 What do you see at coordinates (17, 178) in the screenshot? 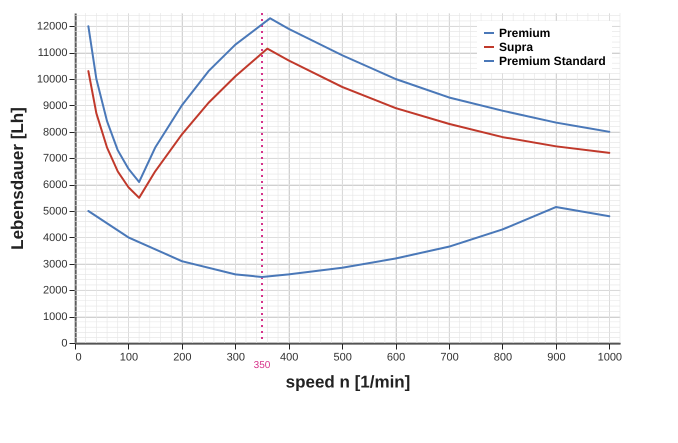
I see `y-axis-title: Lebensdauer [Lh]` at bounding box center [17, 178].